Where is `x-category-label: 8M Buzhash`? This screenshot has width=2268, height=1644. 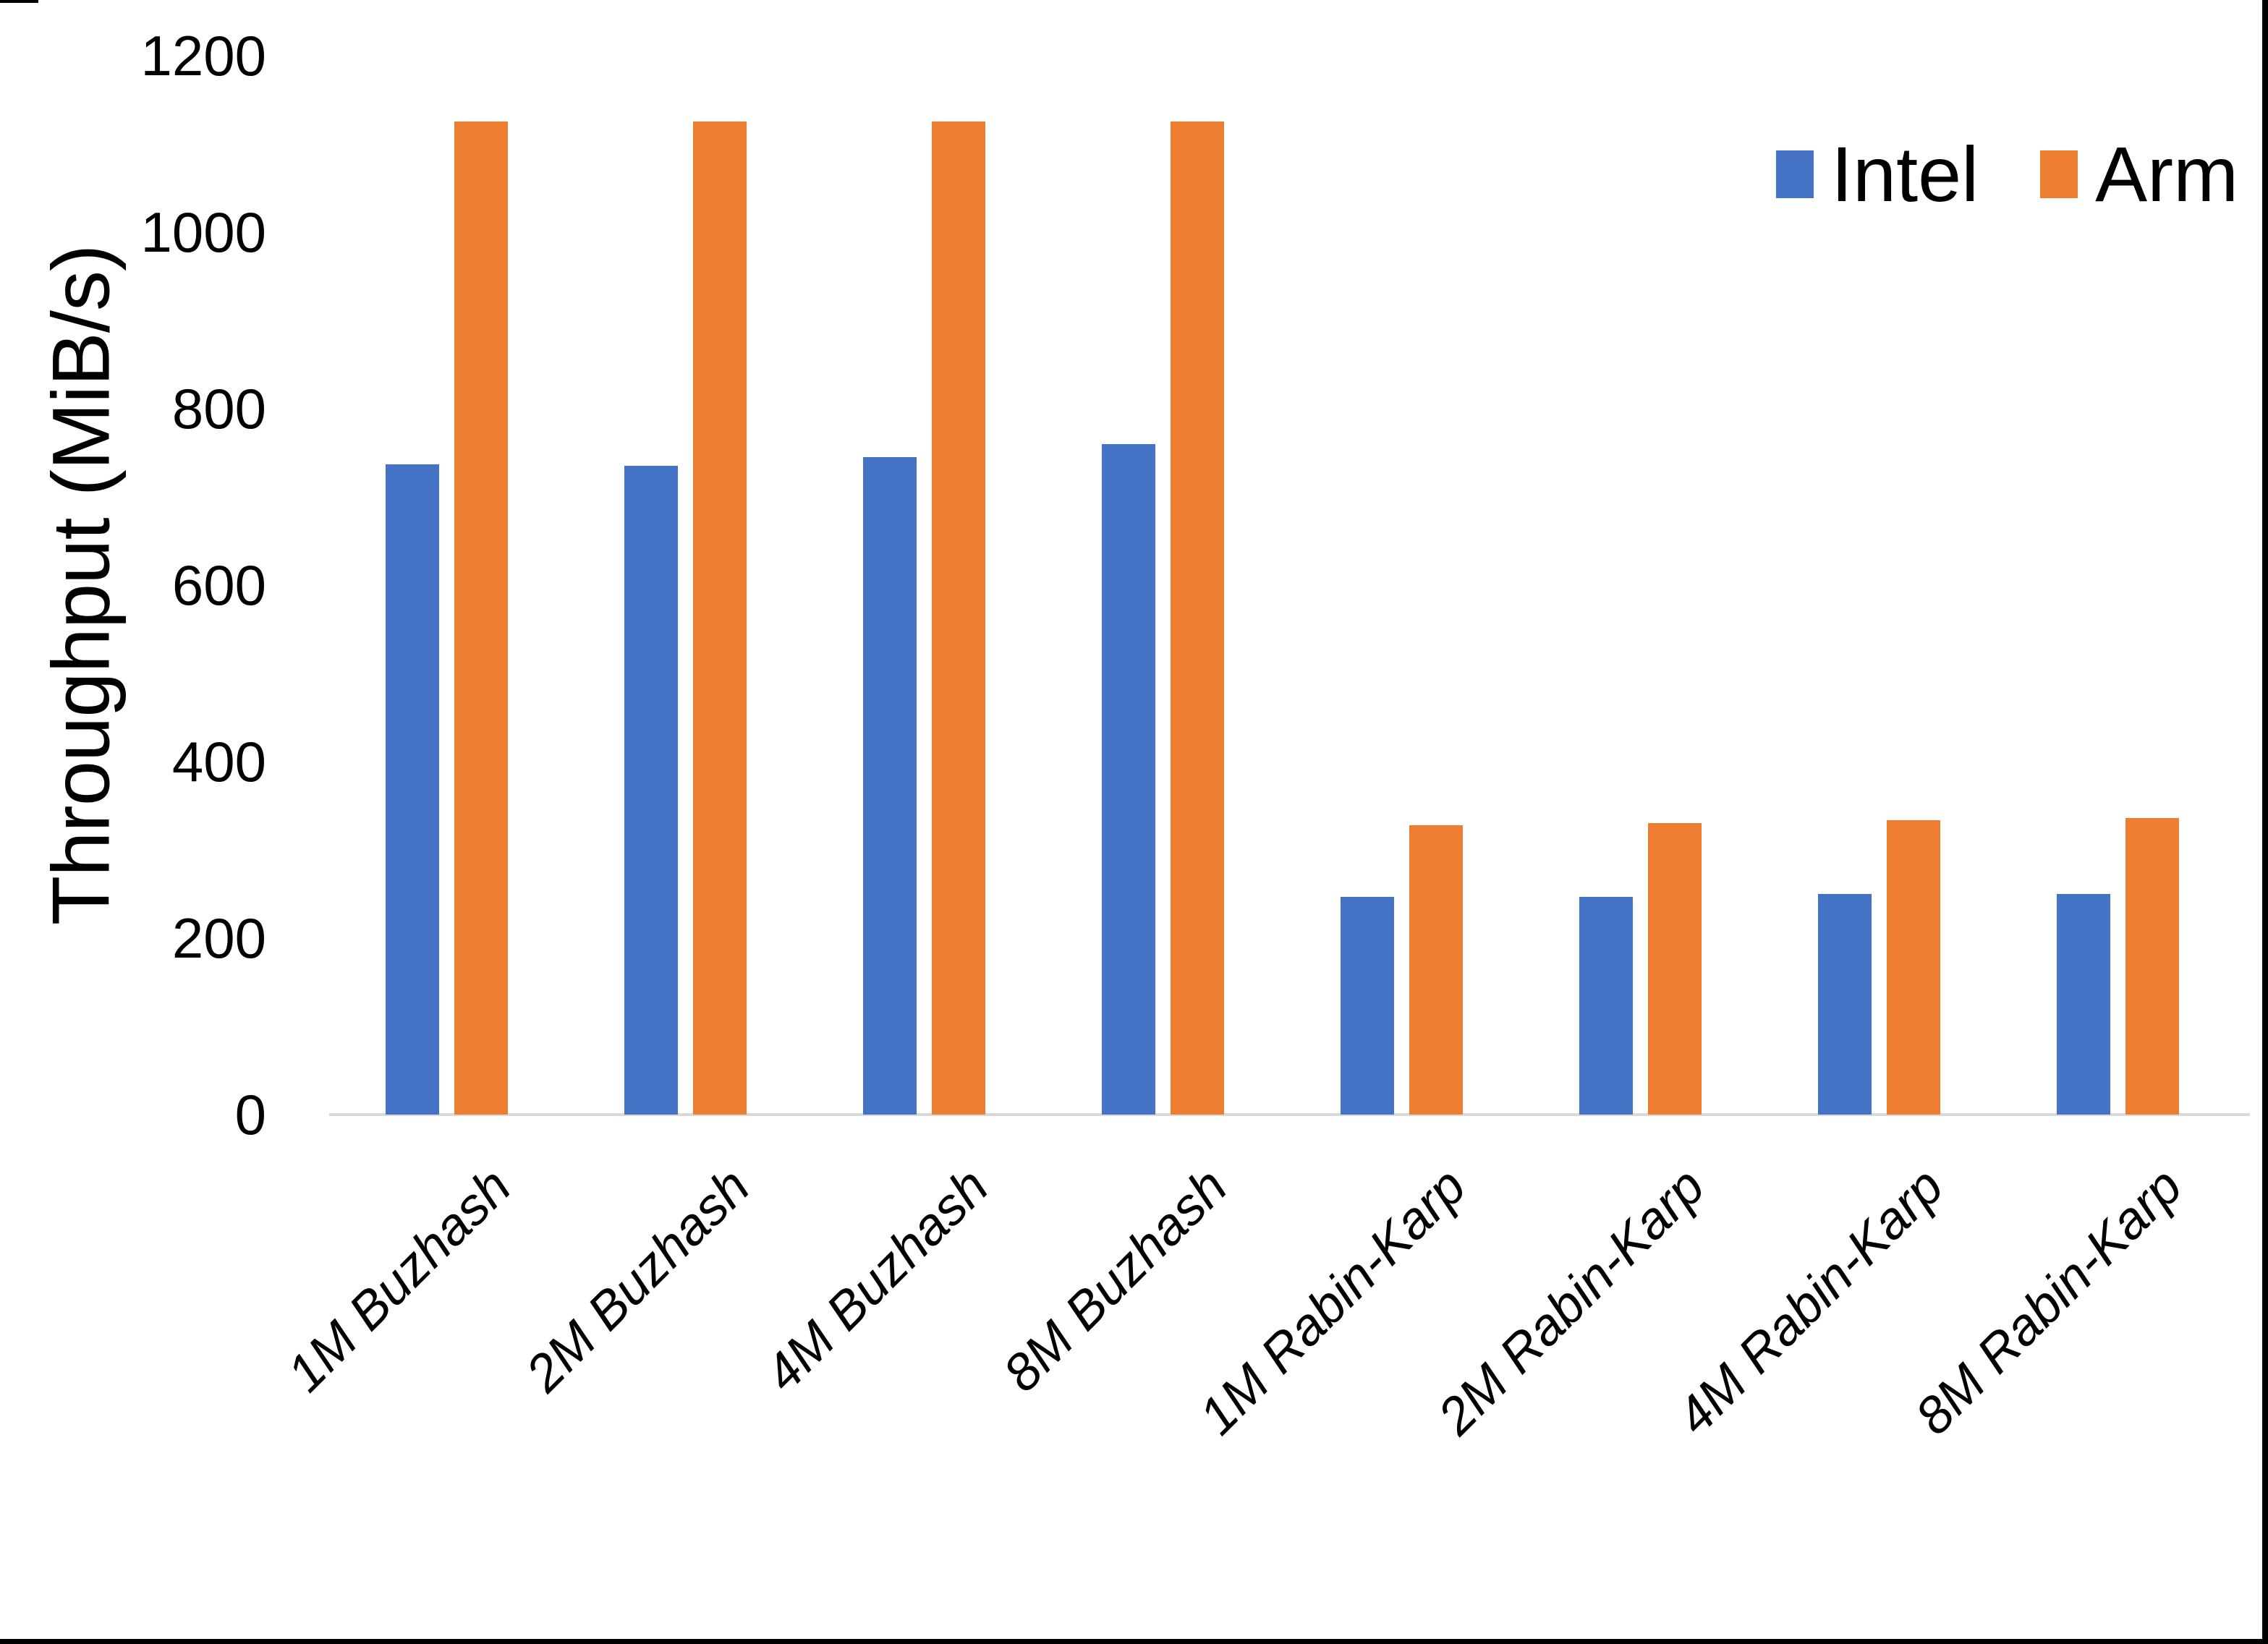
x-category-label: 8M Buzhash is located at coordinates (1116, 1280).